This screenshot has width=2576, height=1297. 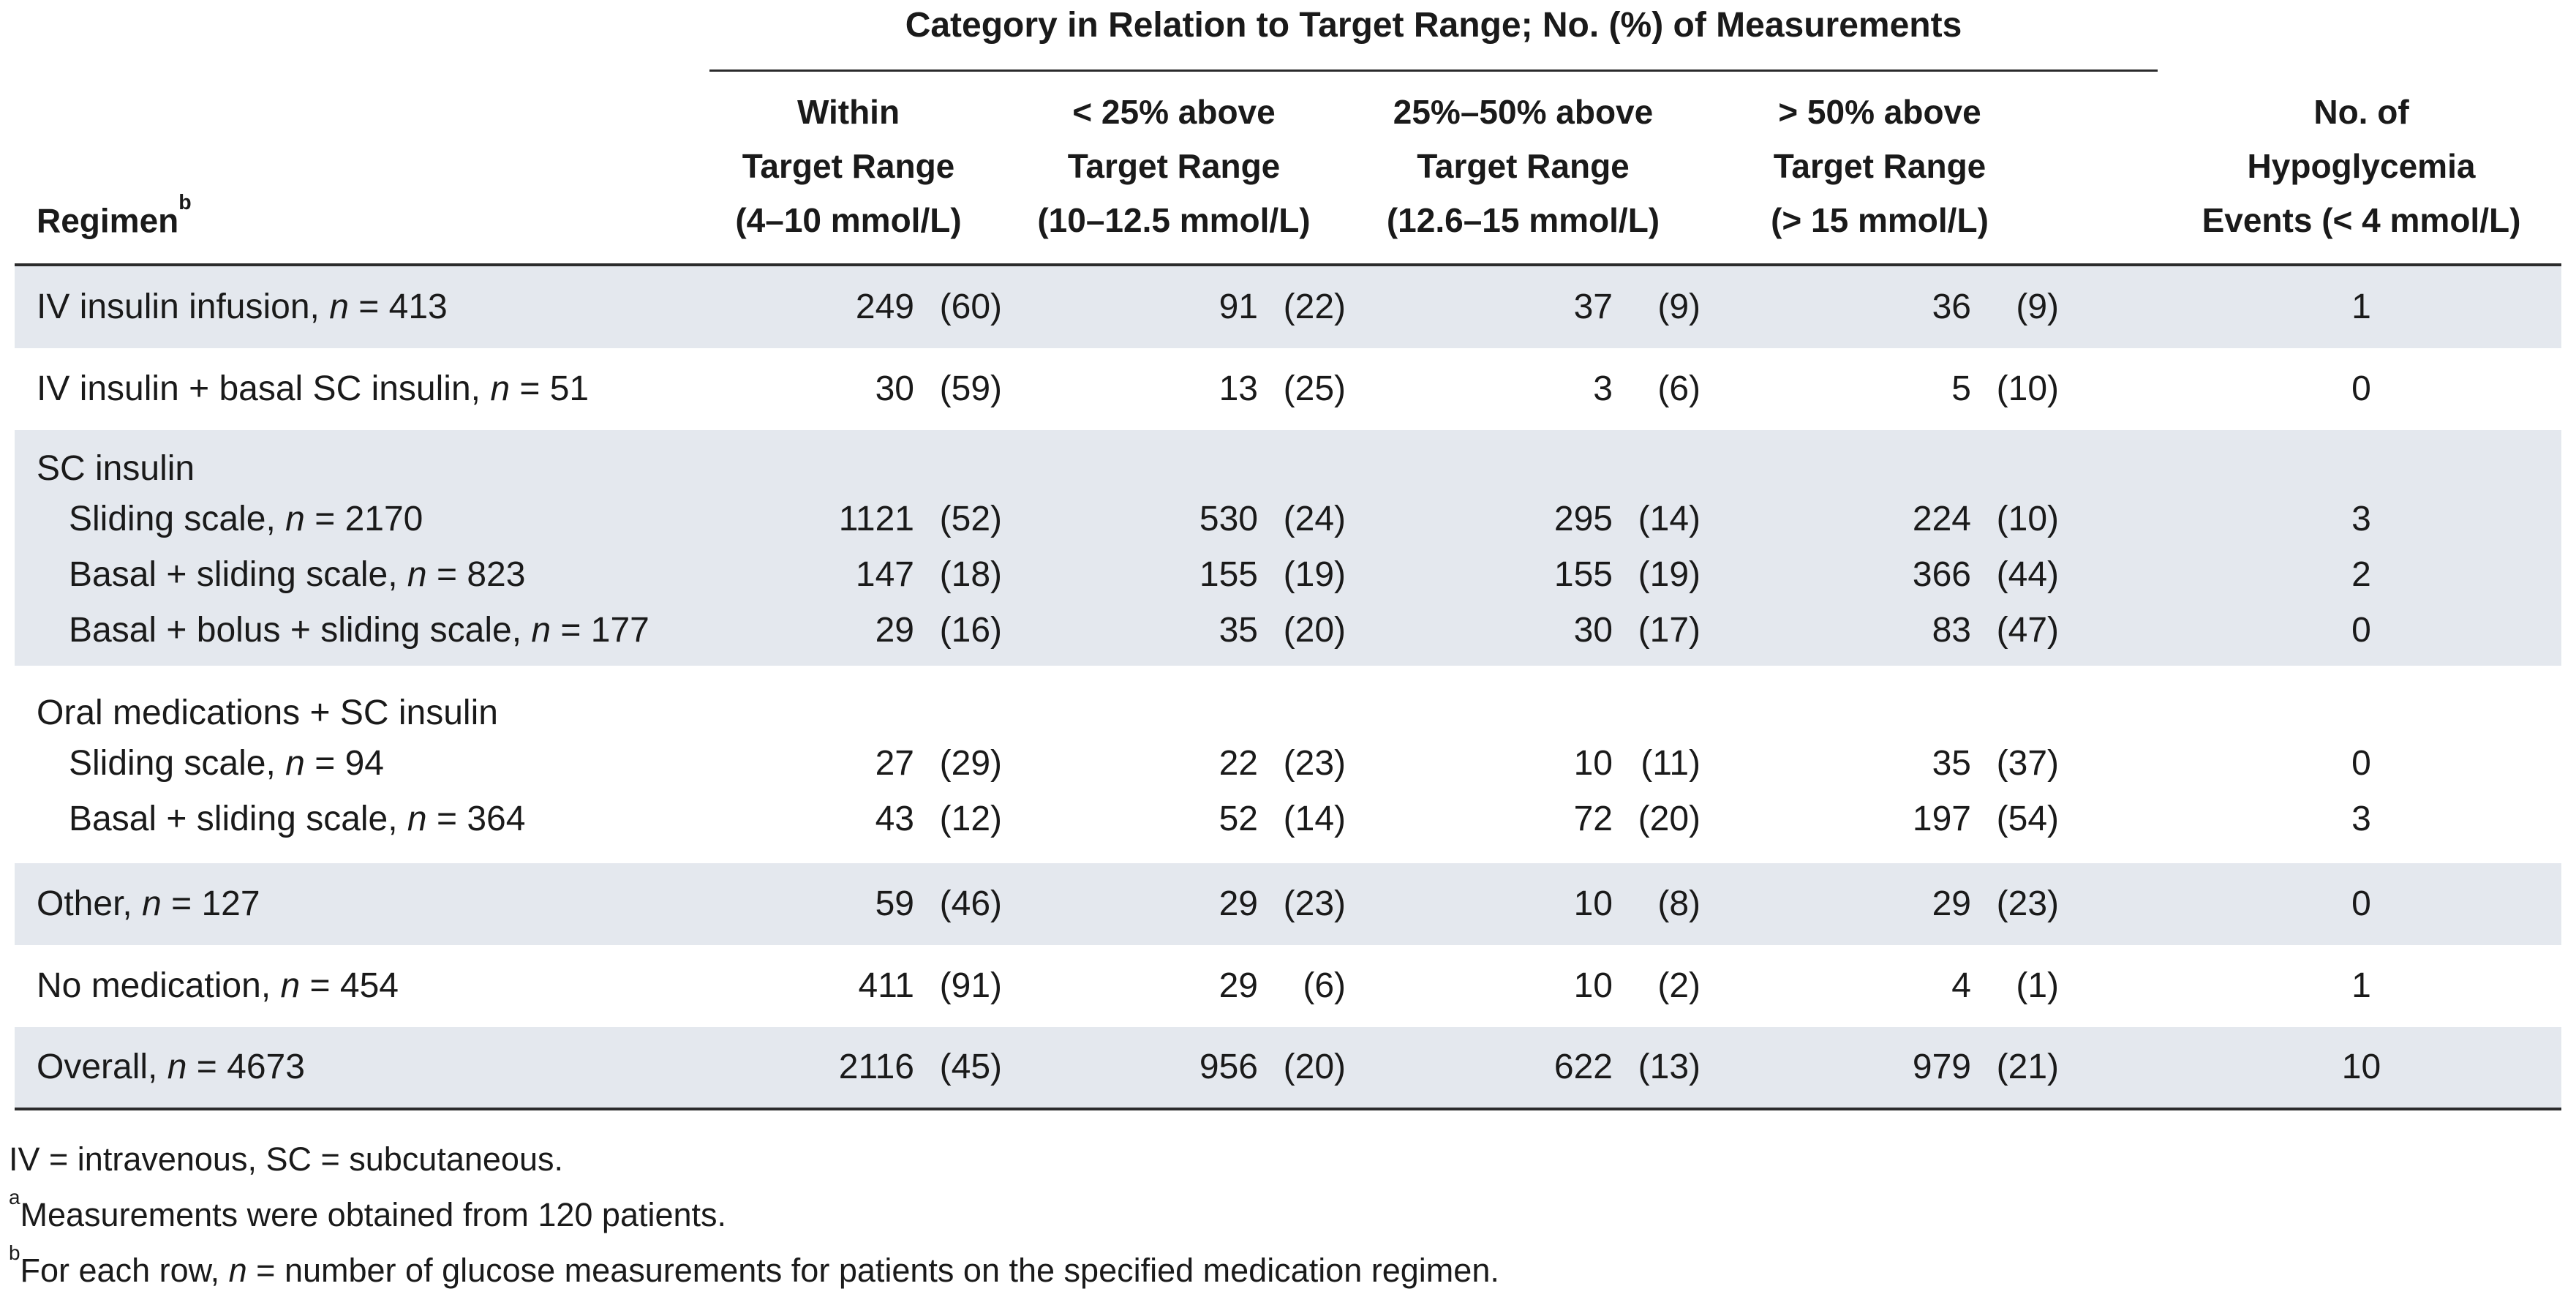 I want to click on percent-value: (8), so click(x=1679, y=903).